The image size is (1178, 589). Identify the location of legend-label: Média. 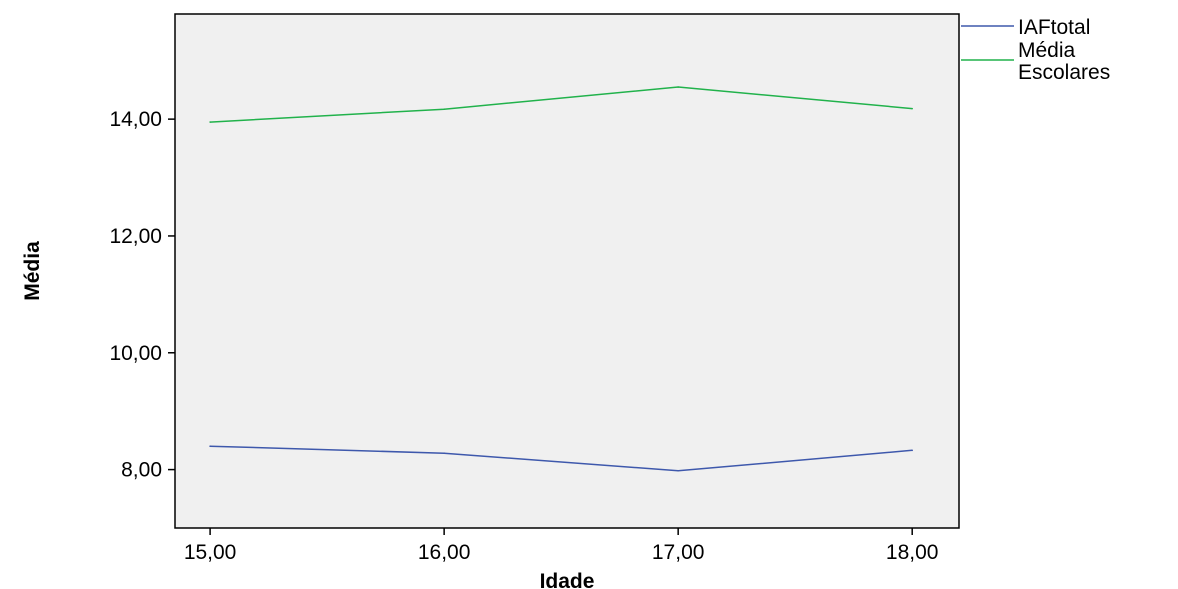
(1047, 50).